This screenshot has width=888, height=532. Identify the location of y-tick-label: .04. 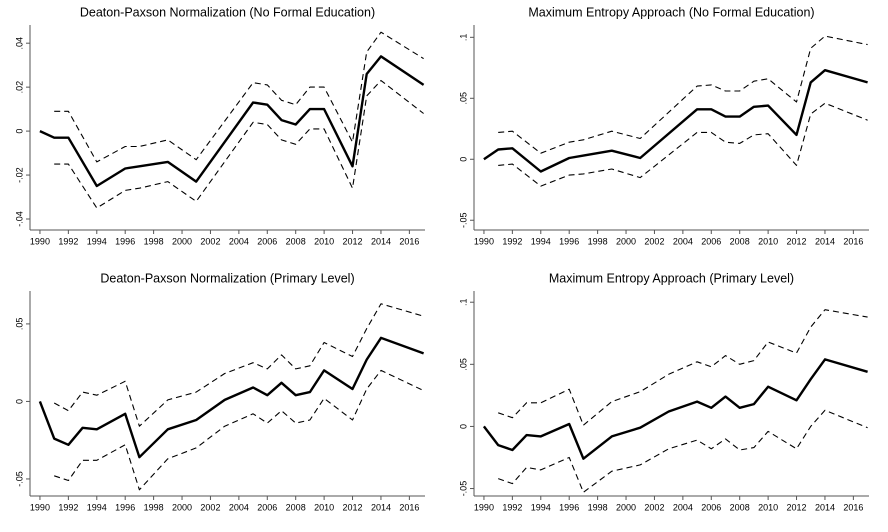
(19, 43).